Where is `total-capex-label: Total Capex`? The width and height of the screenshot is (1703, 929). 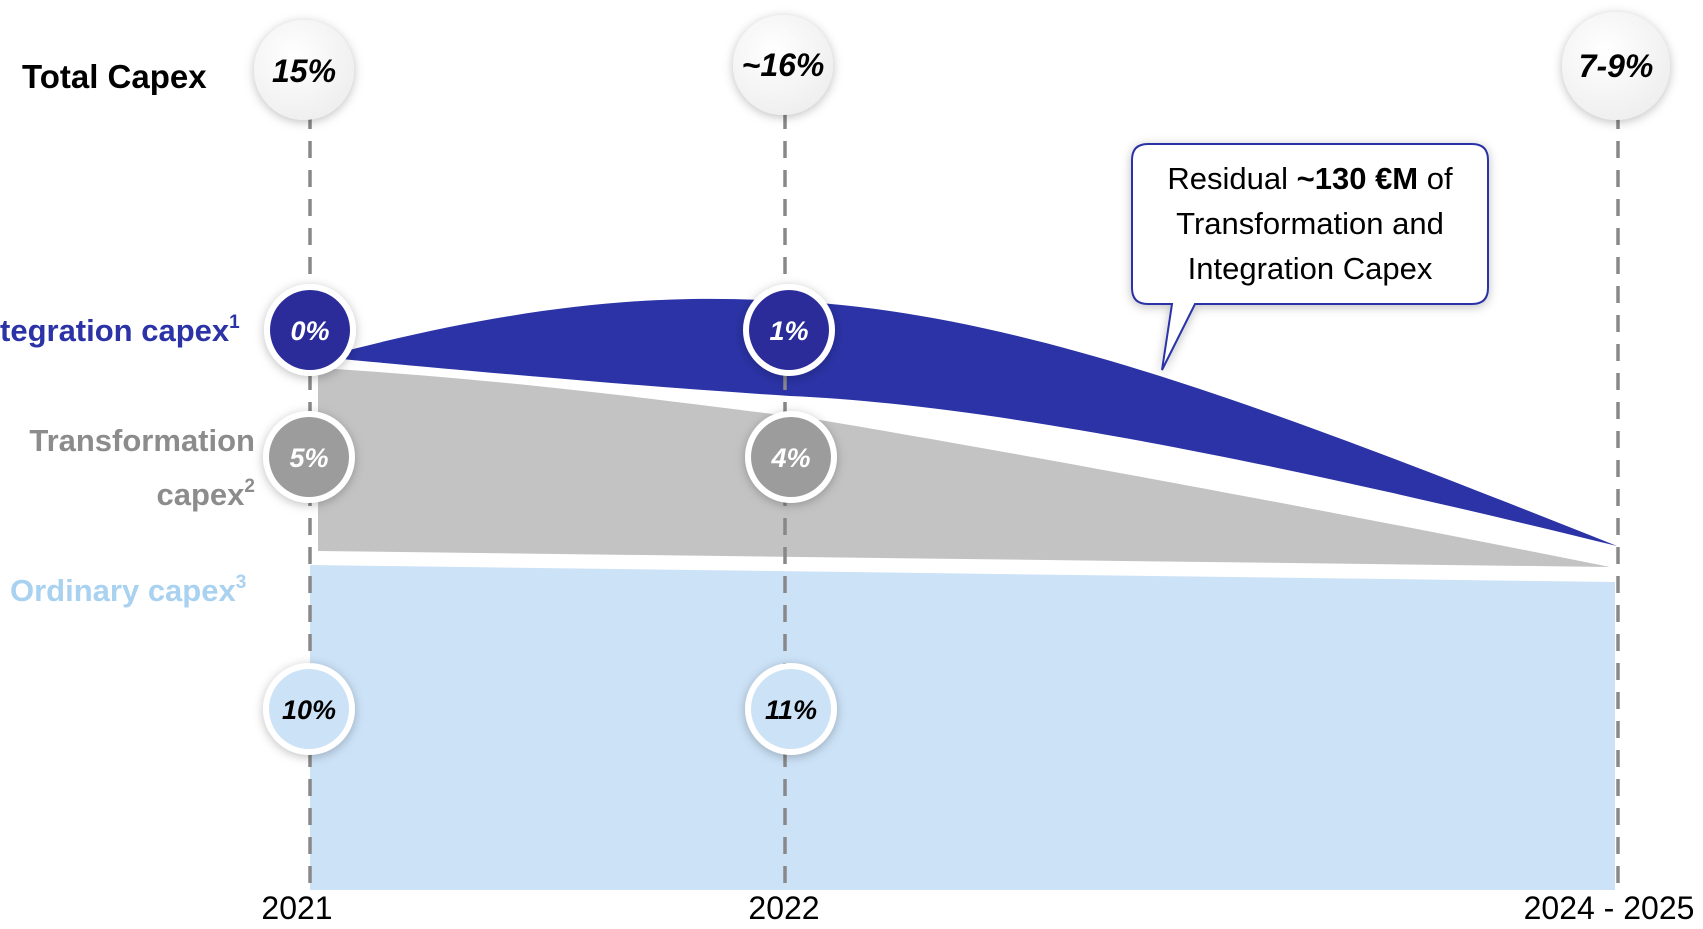 total-capex-label: Total Capex is located at coordinates (114, 76).